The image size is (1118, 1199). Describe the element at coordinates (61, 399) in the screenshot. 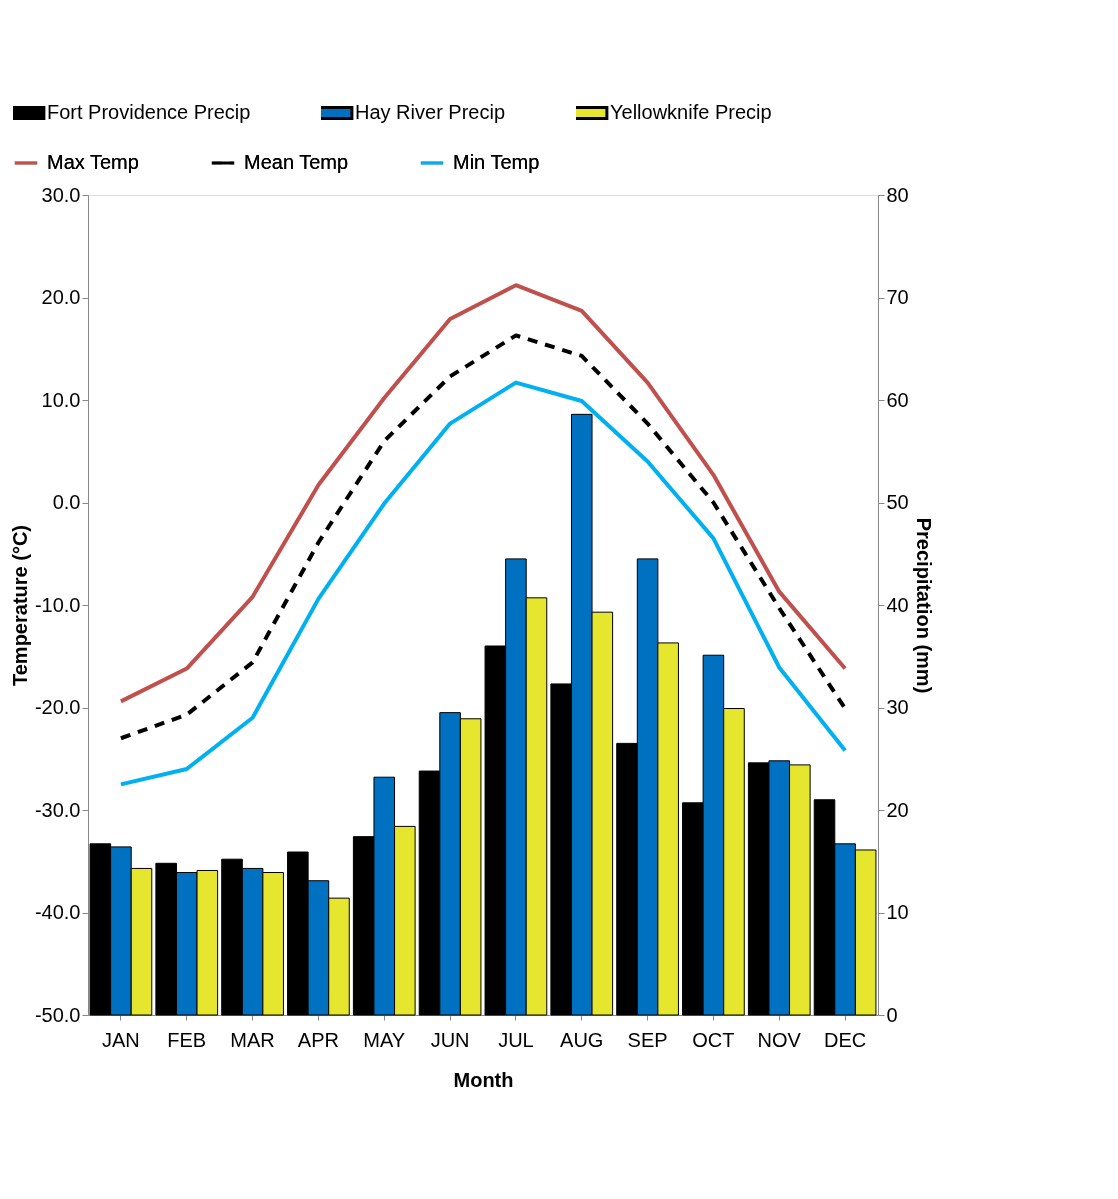

I see `y-tick-label: 10.0` at that location.